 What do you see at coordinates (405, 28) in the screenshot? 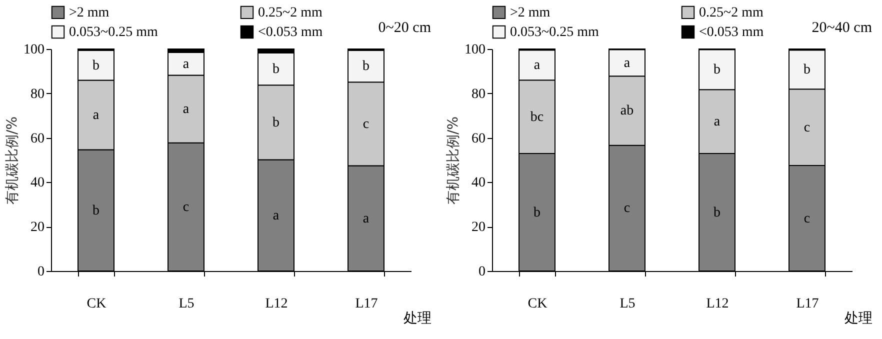
I see `chart-title: 0~20 cm` at bounding box center [405, 28].